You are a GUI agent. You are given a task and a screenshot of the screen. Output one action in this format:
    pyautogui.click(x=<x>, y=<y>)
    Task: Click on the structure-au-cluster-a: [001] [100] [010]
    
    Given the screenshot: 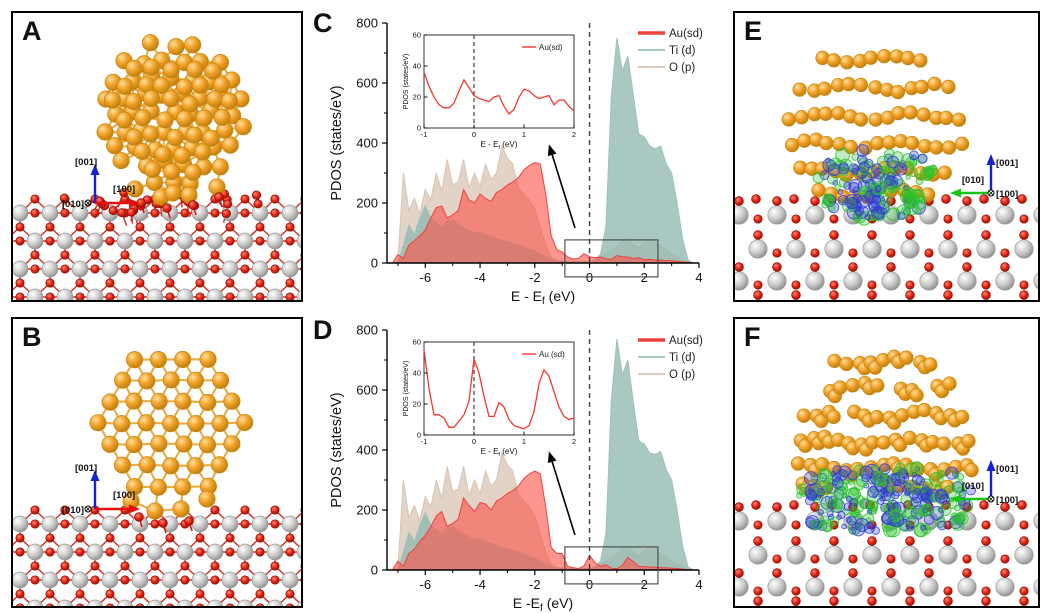 What is the action you would take?
    pyautogui.click(x=157, y=167)
    